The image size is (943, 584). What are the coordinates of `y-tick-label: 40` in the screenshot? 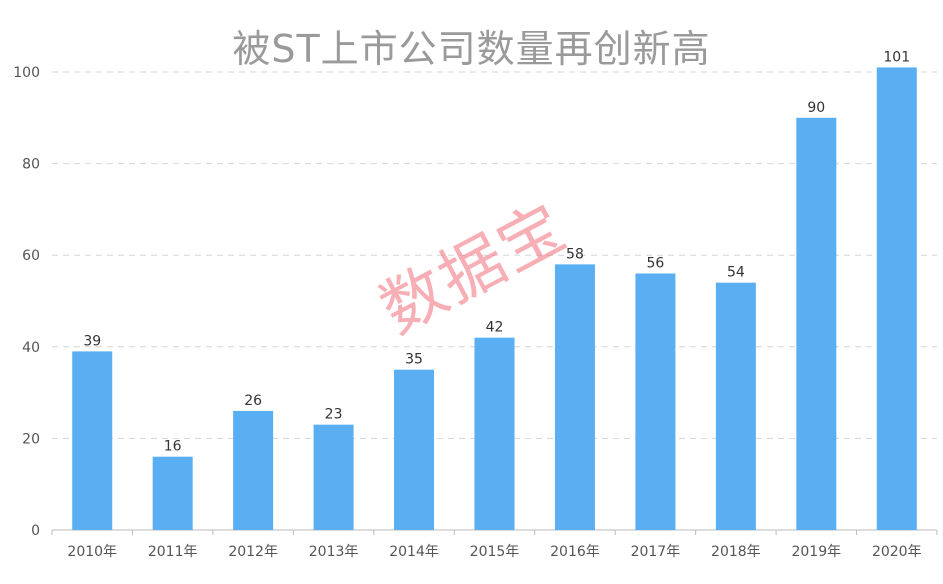 It's located at (31, 348).